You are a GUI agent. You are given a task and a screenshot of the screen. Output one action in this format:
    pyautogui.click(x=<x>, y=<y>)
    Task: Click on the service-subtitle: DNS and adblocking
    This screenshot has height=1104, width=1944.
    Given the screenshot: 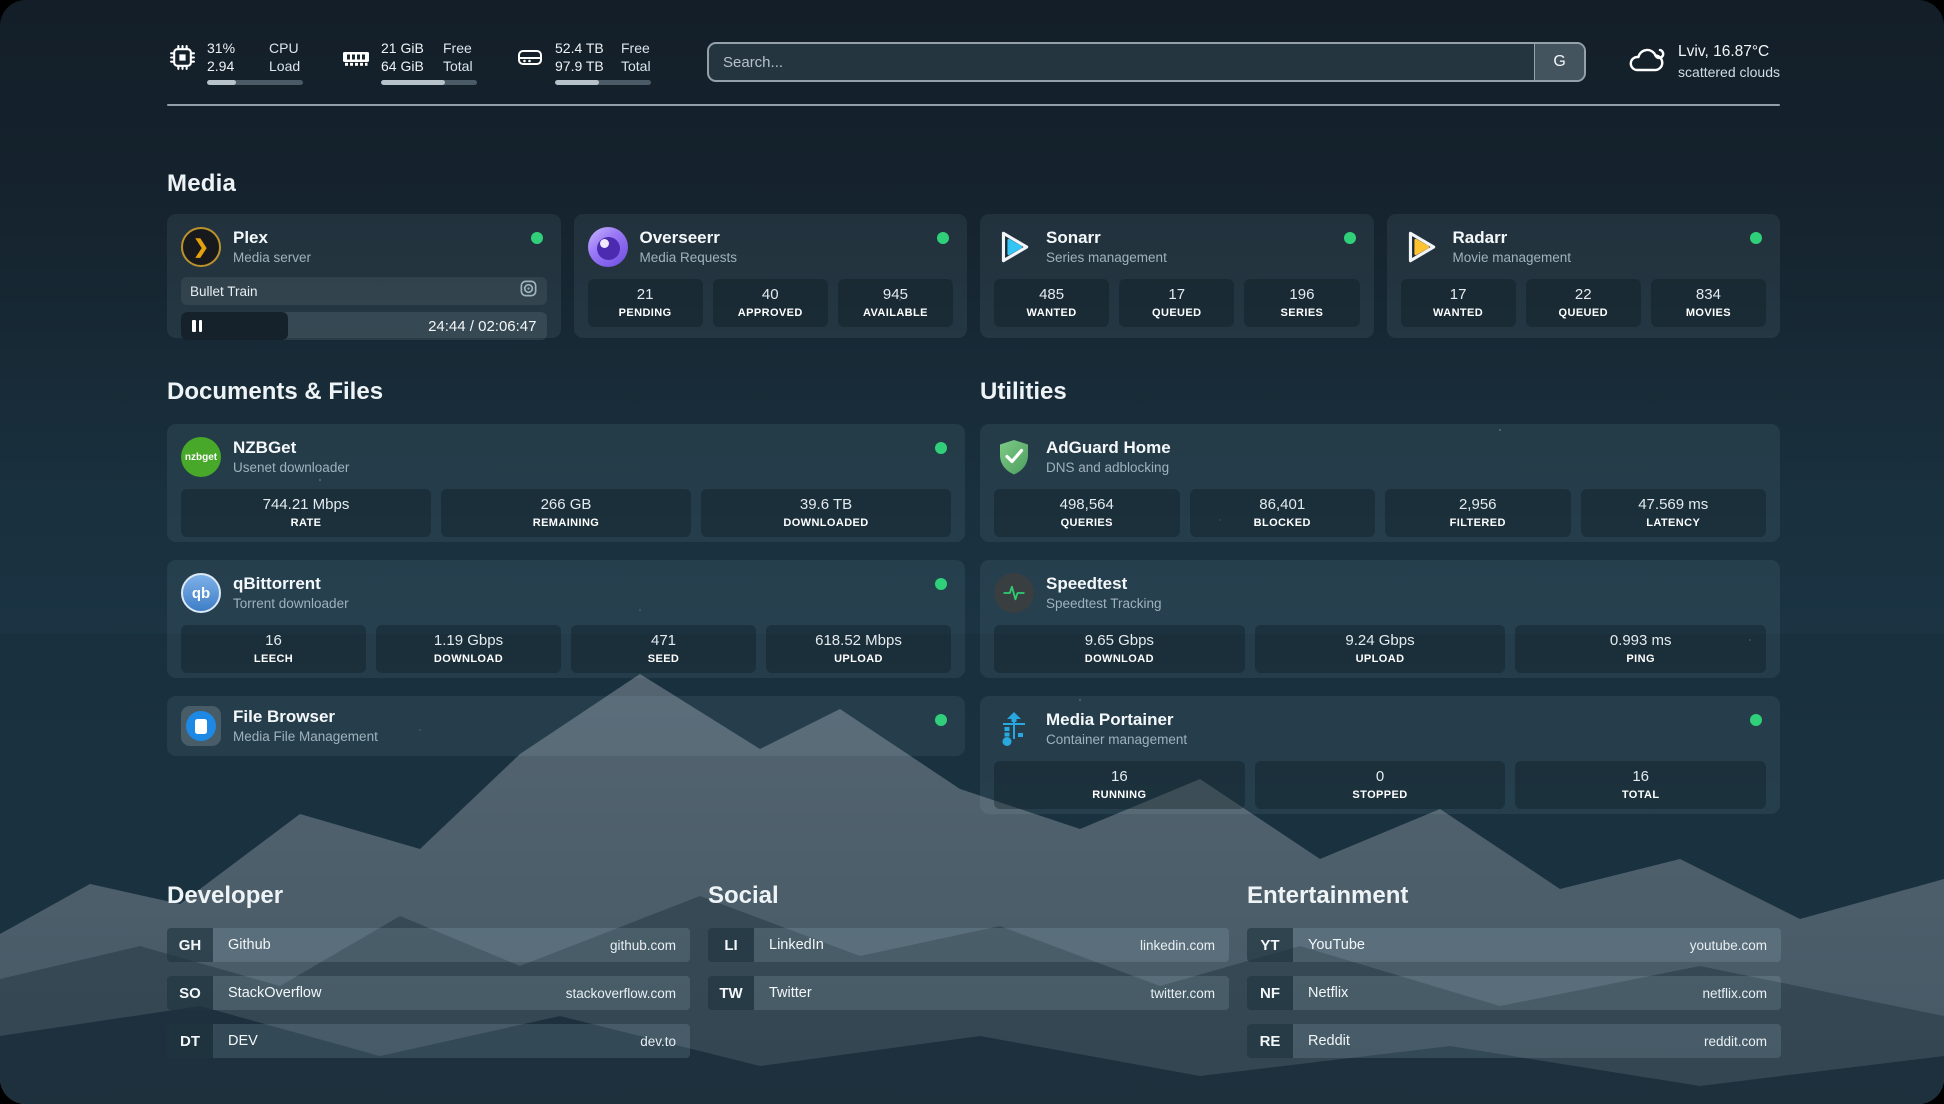 What is the action you would take?
    pyautogui.click(x=1108, y=468)
    